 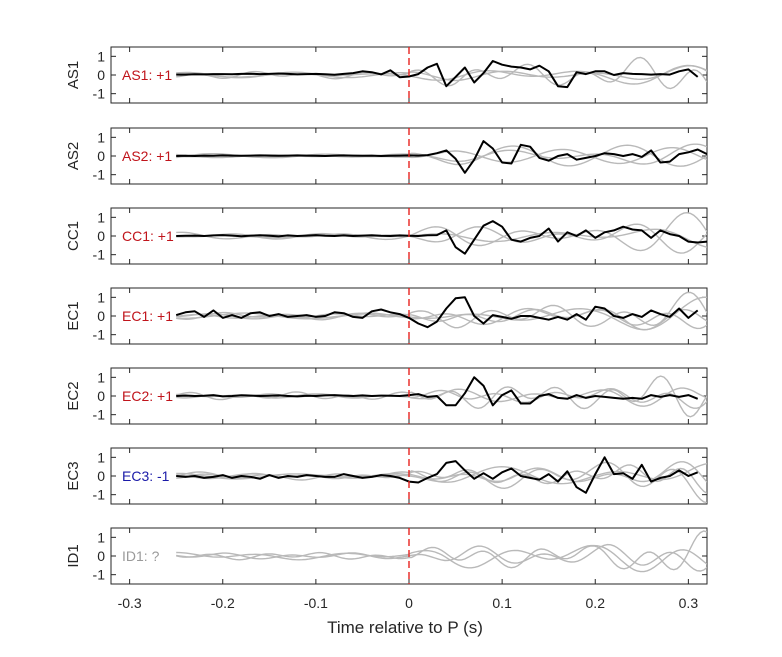 I want to click on polarity-annotation: CC1: +1, so click(x=148, y=236).